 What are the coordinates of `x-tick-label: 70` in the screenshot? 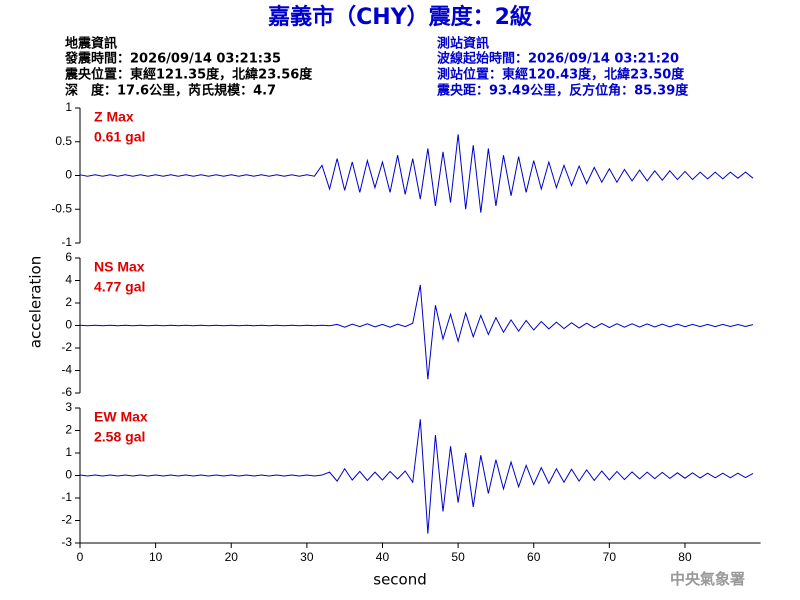 It's located at (610, 557).